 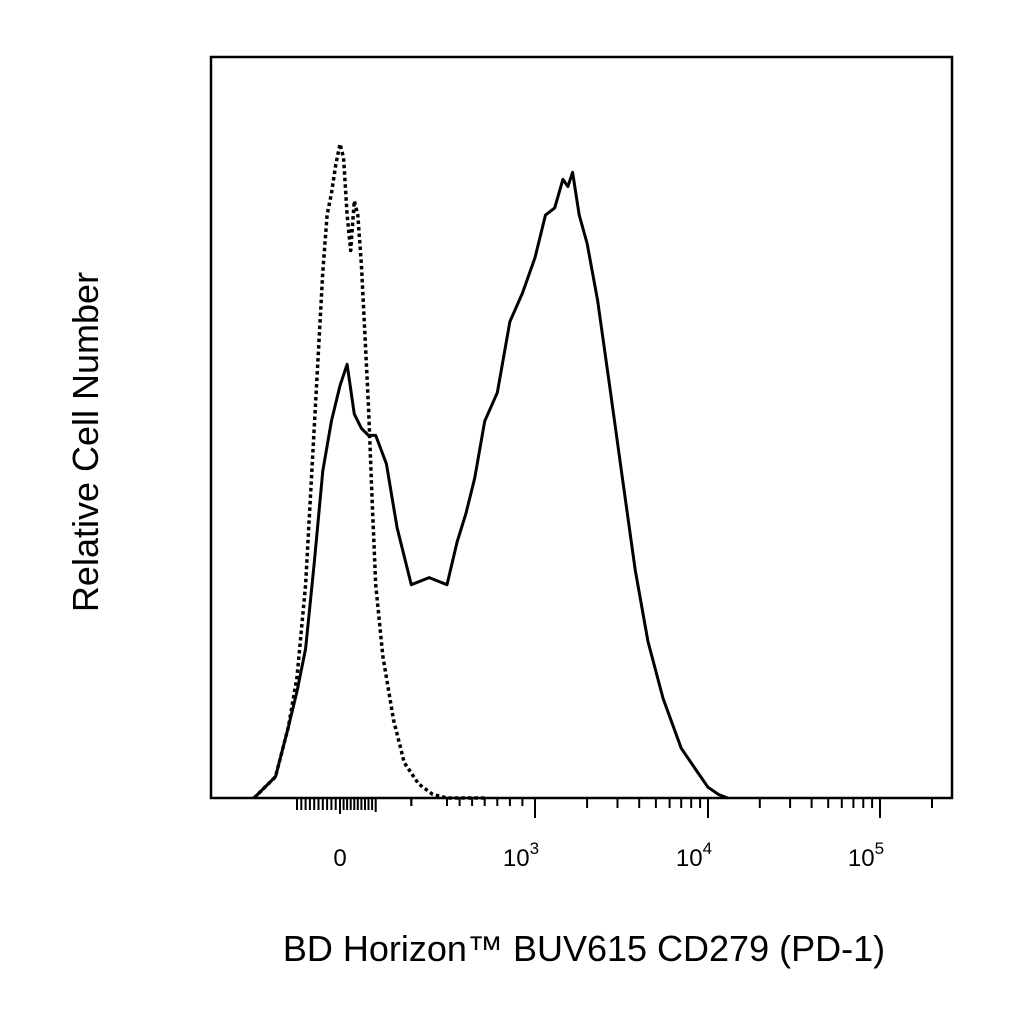 I want to click on x-tick-label: 10⁴, so click(x=694, y=855).